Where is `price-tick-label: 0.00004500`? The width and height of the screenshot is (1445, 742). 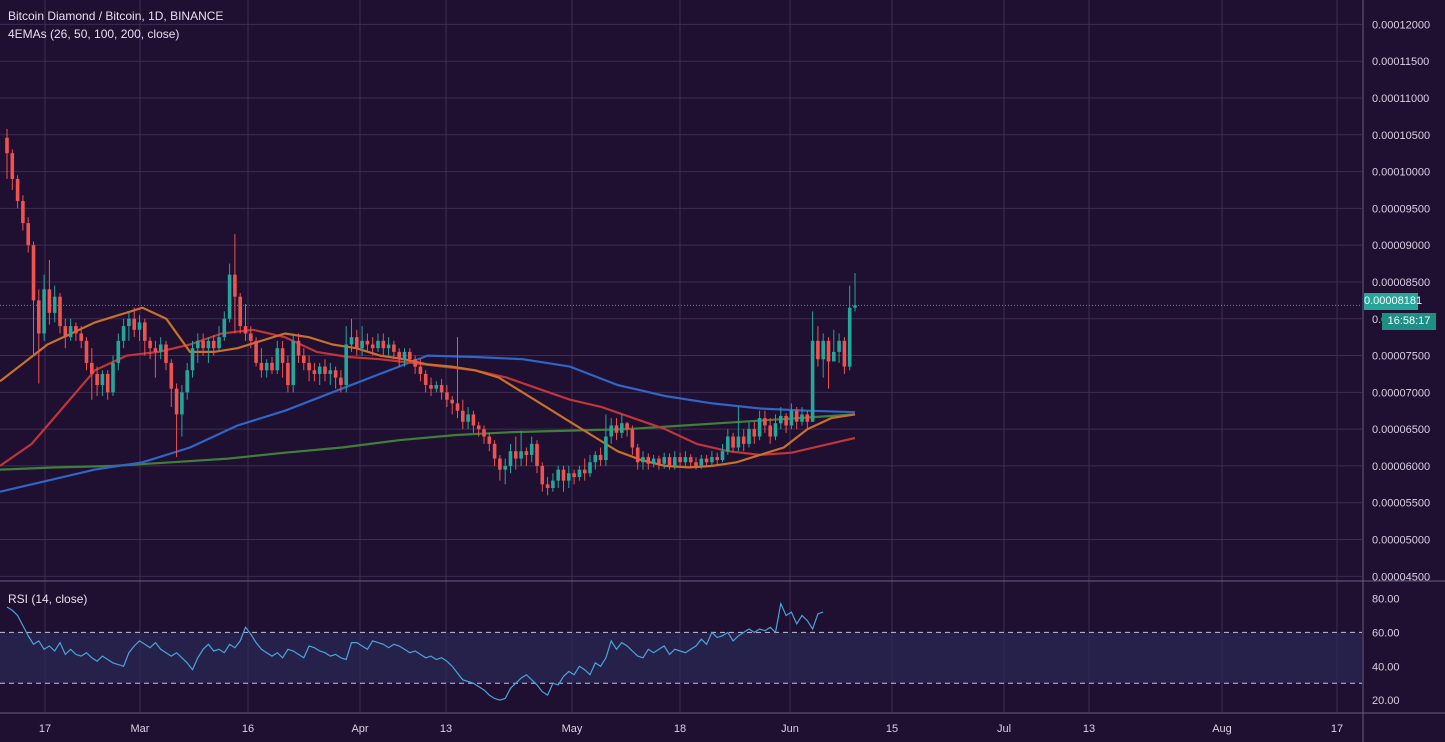 price-tick-label: 0.00004500 is located at coordinates (1401, 577).